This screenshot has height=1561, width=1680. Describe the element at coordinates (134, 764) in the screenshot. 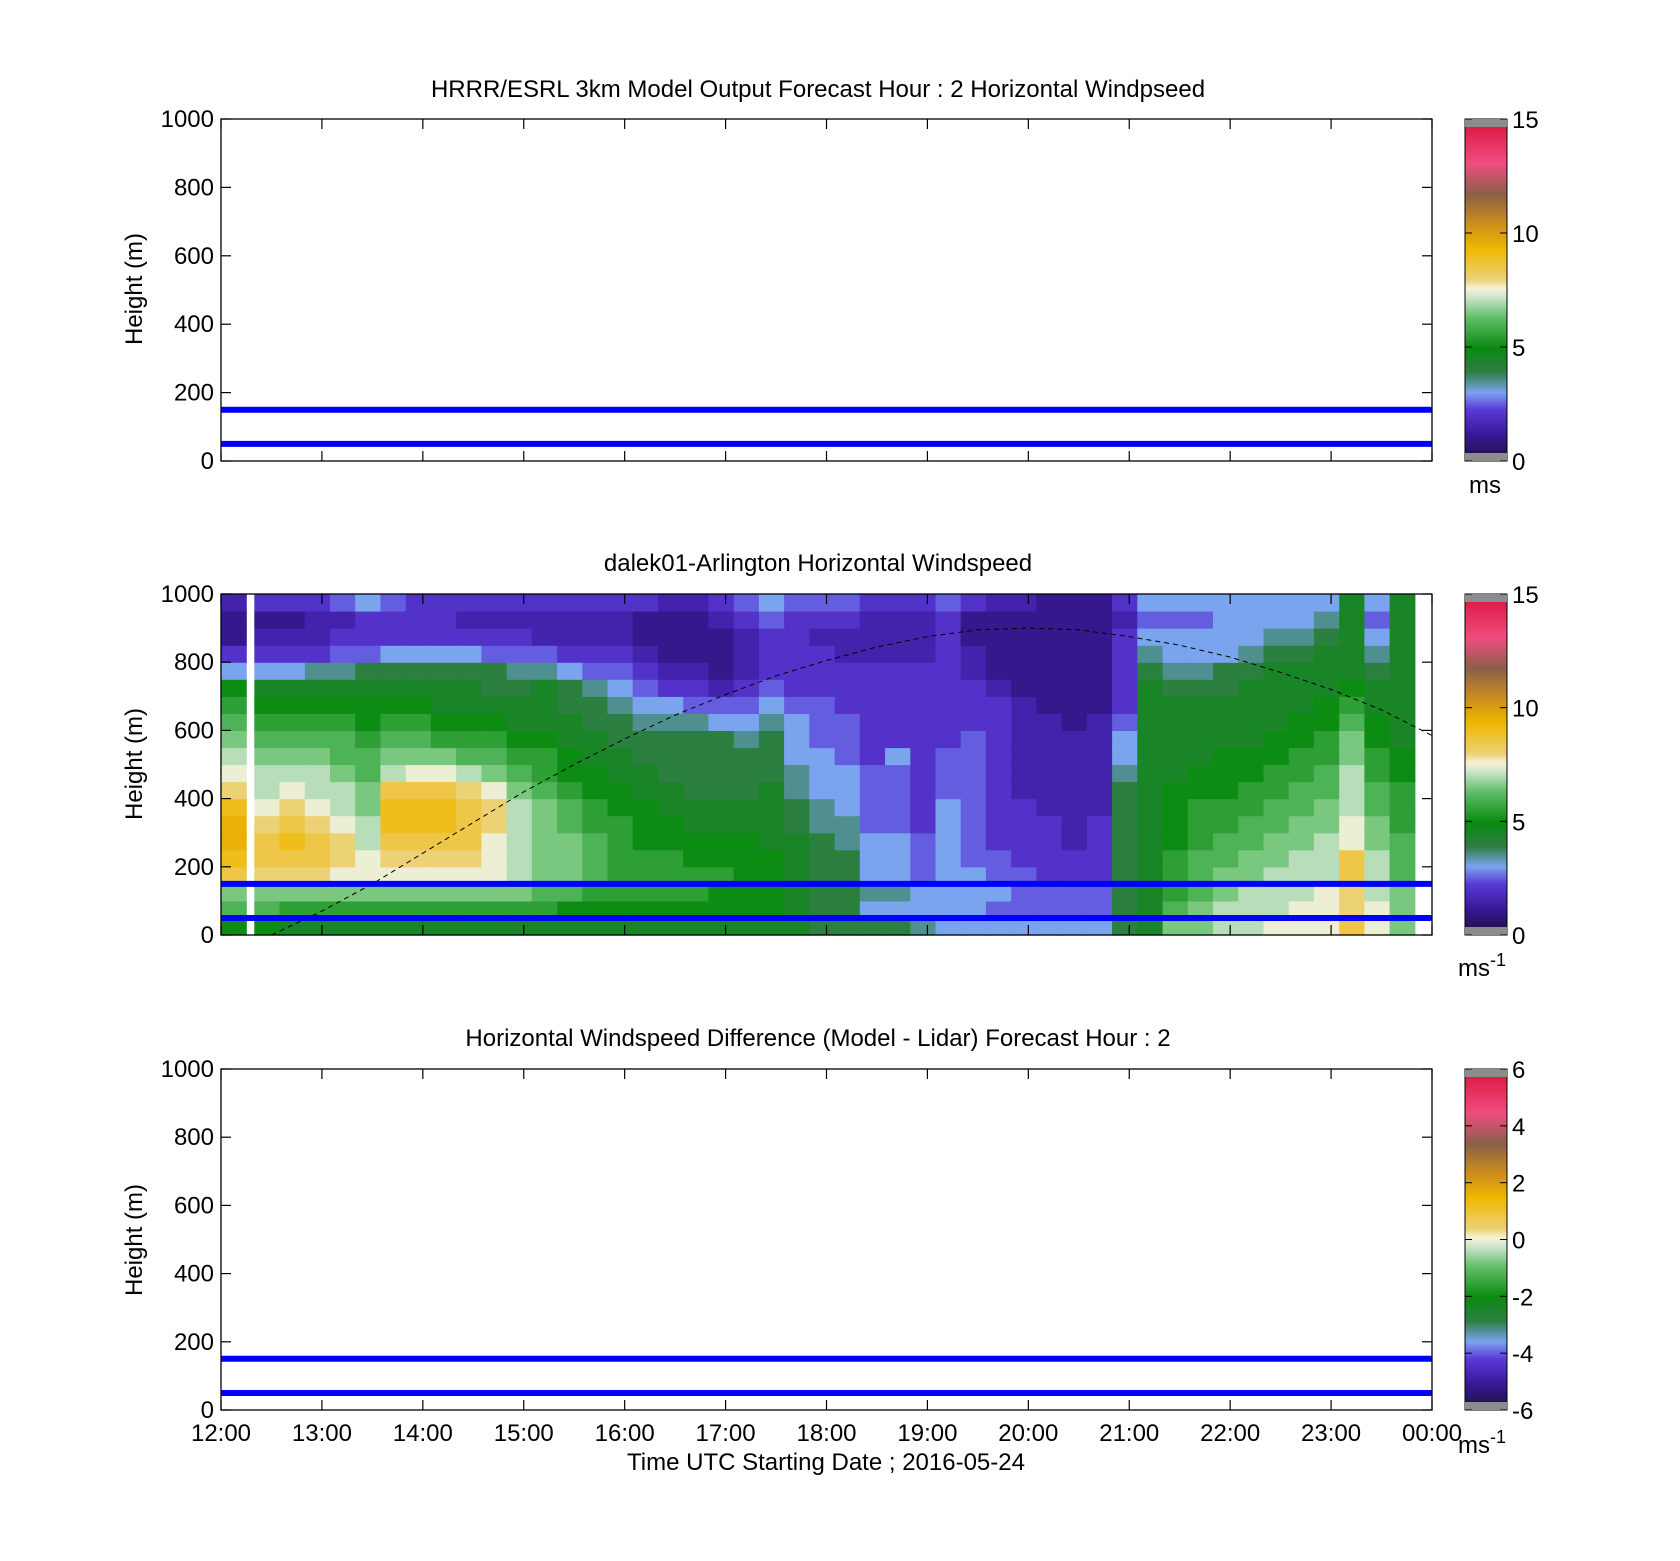

I see `panel2-ylabel: Height (m)` at that location.